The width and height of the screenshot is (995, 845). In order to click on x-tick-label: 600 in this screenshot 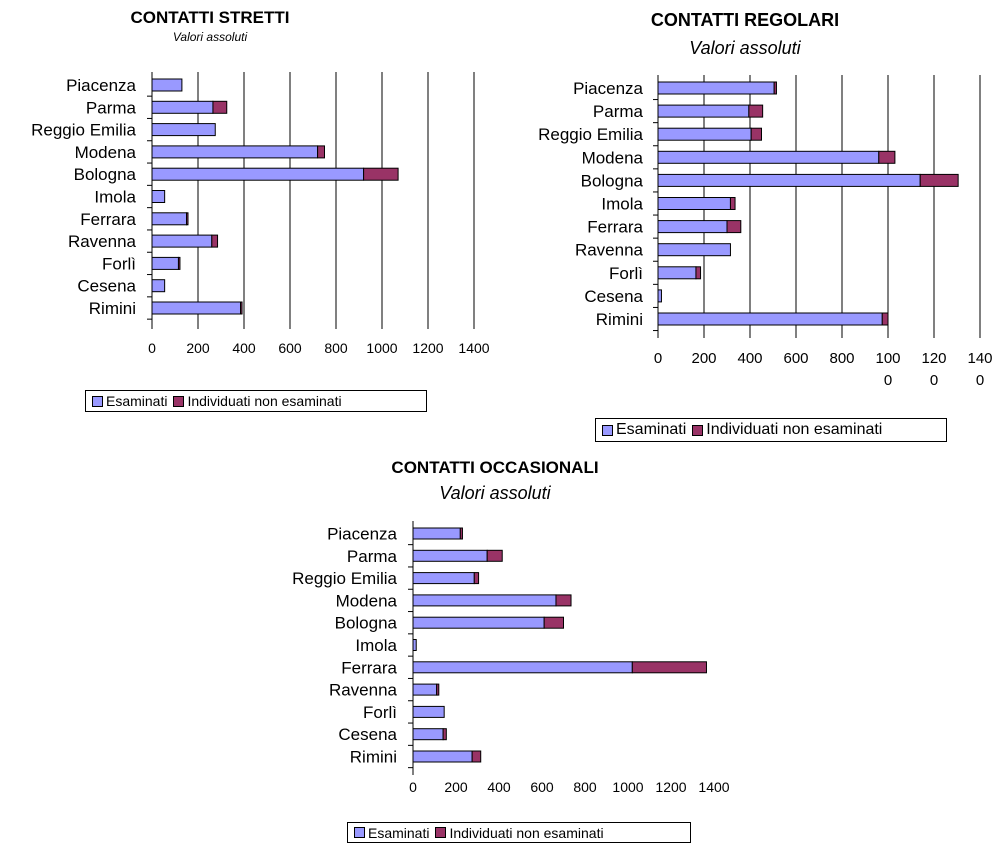, I will do `click(795, 358)`.